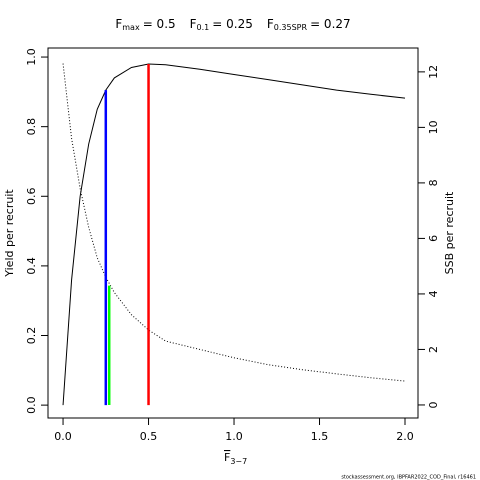 This screenshot has height=480, width=480. I want to click on y2-tick-label: 8, so click(433, 182).